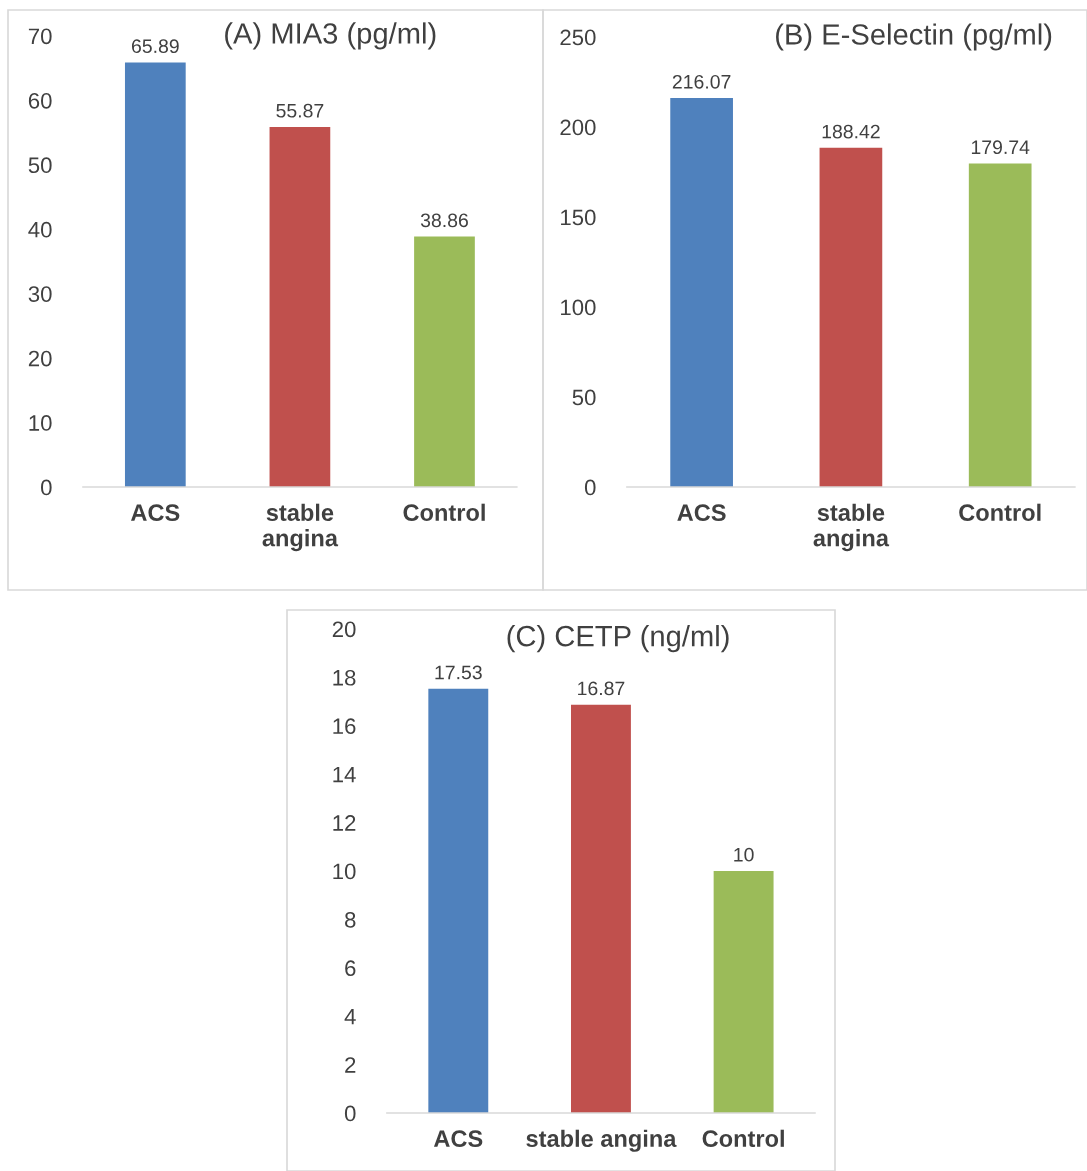 This screenshot has height=1171, width=1087. What do you see at coordinates (344, 823) in the screenshot?
I see `y-tick-label: 12` at bounding box center [344, 823].